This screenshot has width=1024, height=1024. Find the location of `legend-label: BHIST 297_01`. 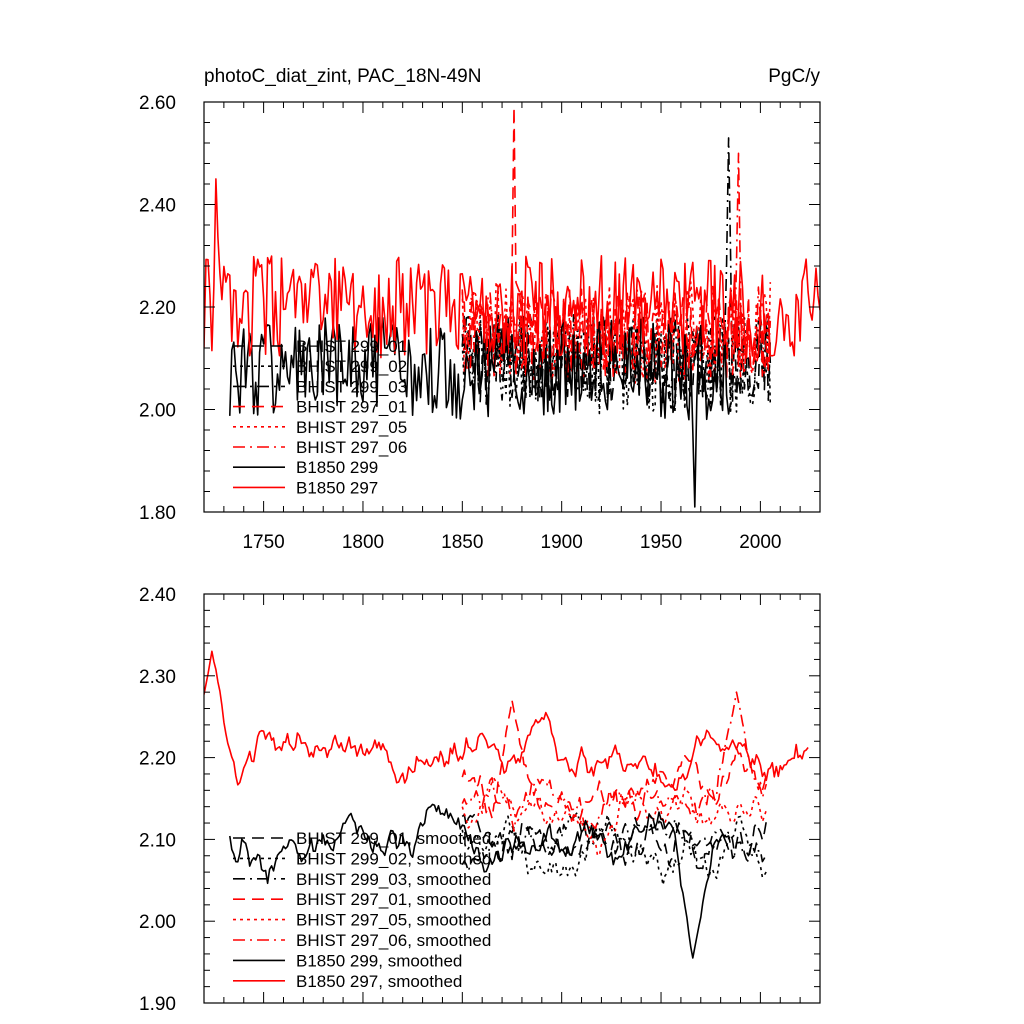

legend-label: BHIST 297_01 is located at coordinates (351, 407).